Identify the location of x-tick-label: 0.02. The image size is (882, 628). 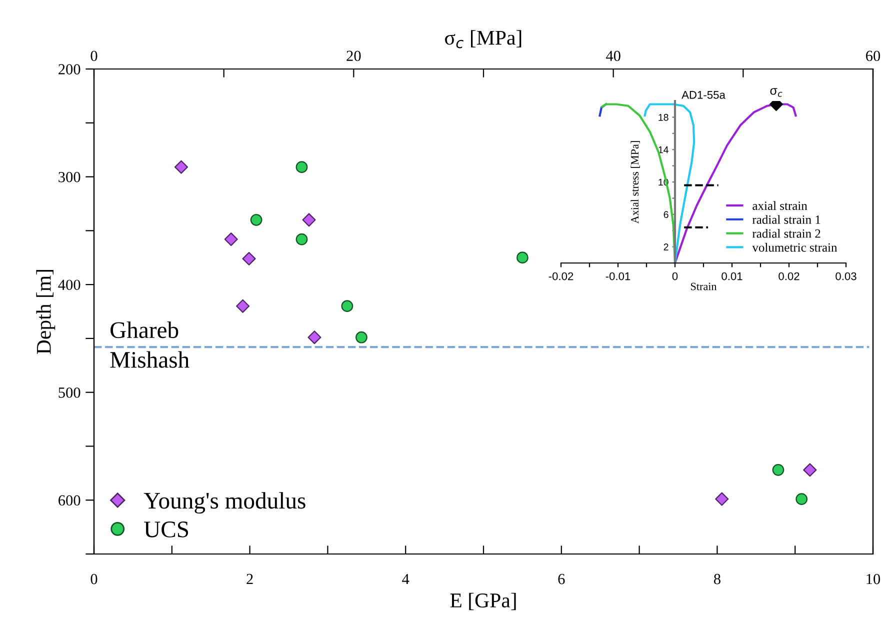
(789, 276).